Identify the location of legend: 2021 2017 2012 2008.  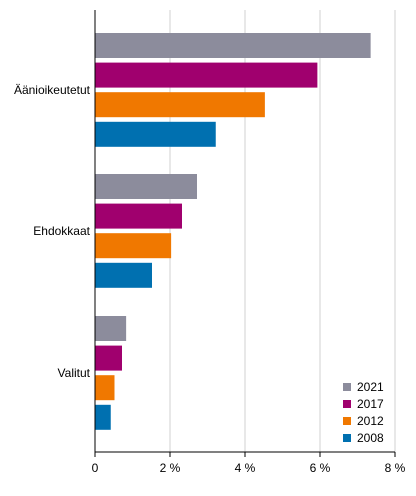
(363, 412).